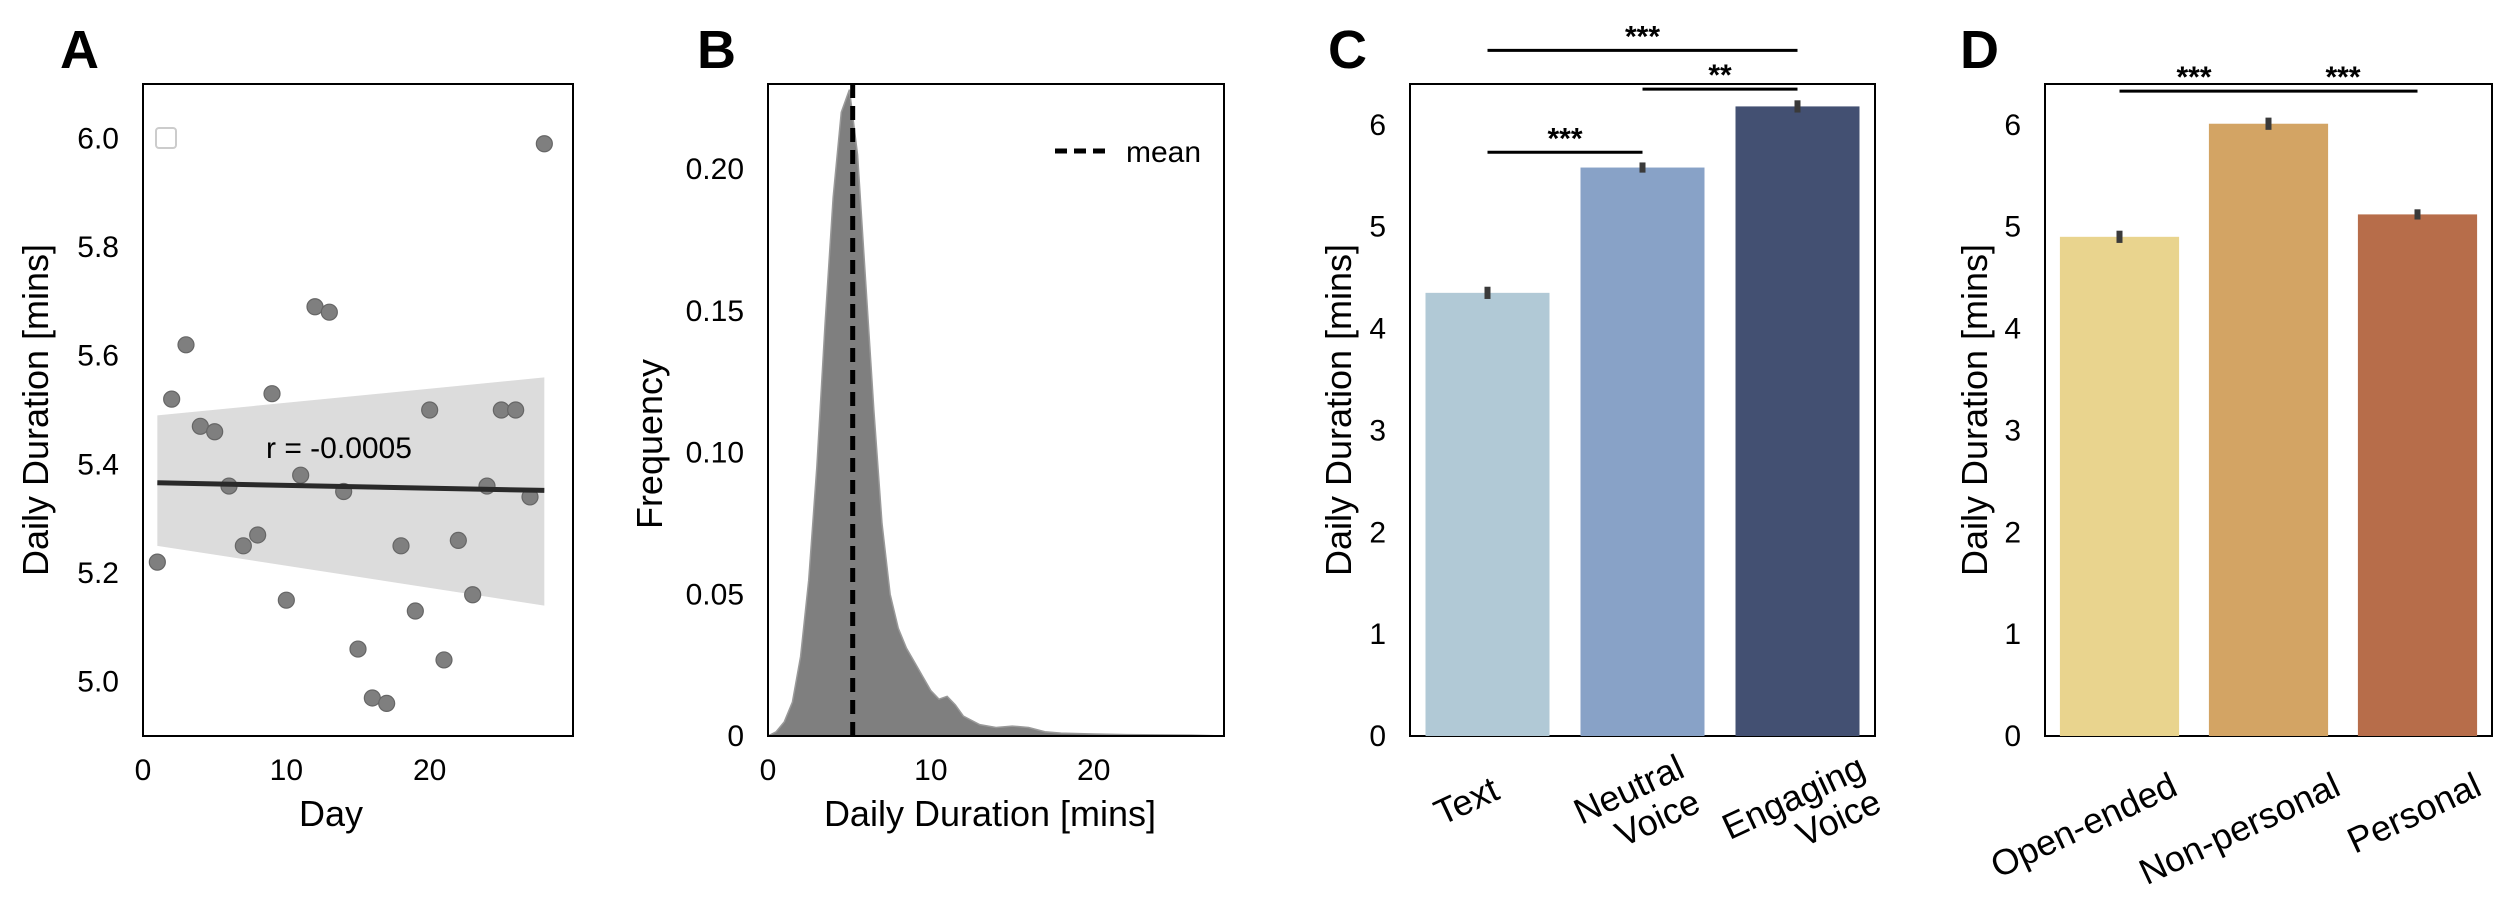 The width and height of the screenshot is (2510, 914). I want to click on category-label: NeutralVoice, so click(1636, 806).